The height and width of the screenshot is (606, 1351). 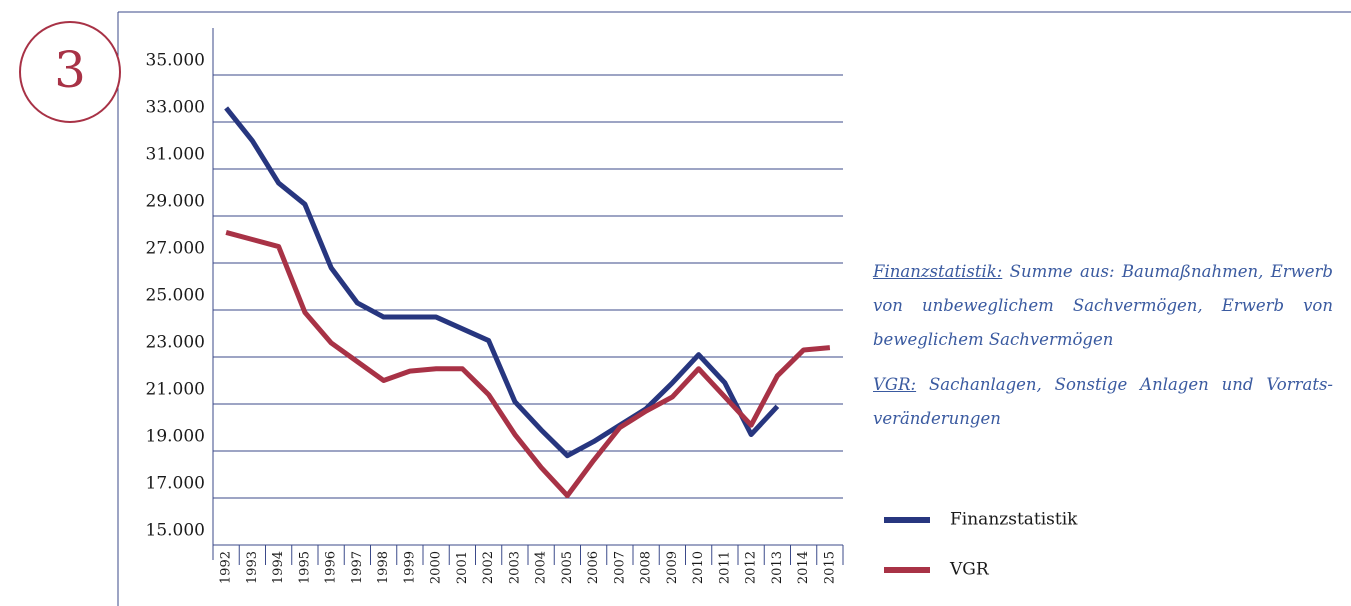 What do you see at coordinates (829, 567) in the screenshot?
I see `x-tick-label: 2015` at bounding box center [829, 567].